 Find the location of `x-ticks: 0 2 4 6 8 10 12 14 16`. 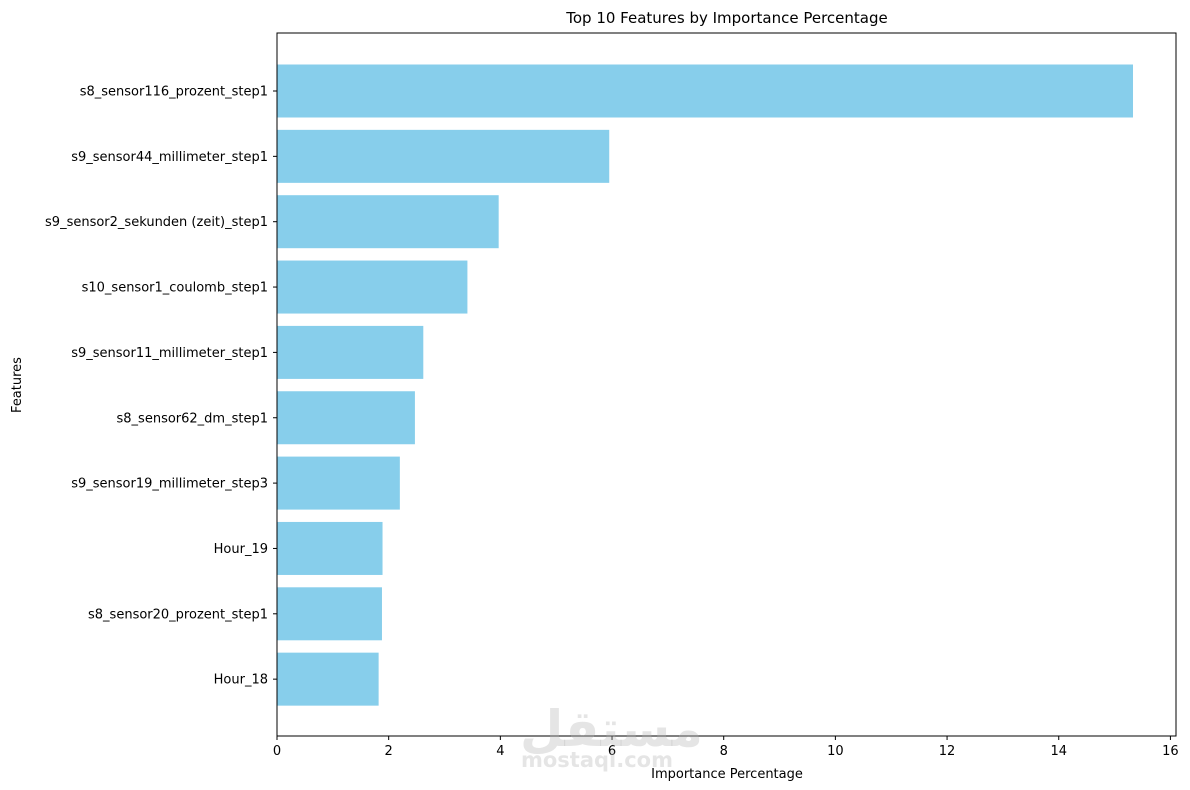

x-ticks: 0 2 4 6 8 10 12 14 16 is located at coordinates (726, 747).